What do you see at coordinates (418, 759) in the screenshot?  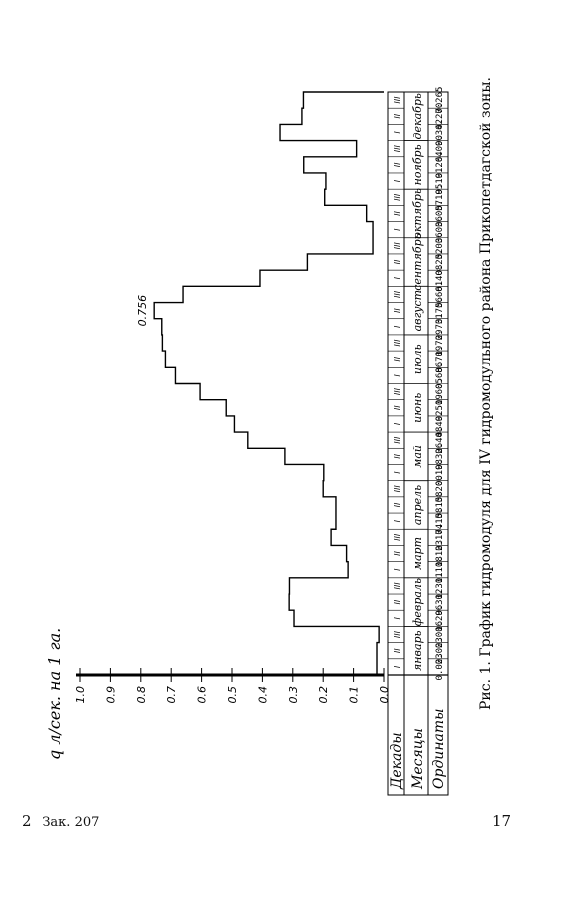 I see `row-label-months: Месяцы` at bounding box center [418, 759].